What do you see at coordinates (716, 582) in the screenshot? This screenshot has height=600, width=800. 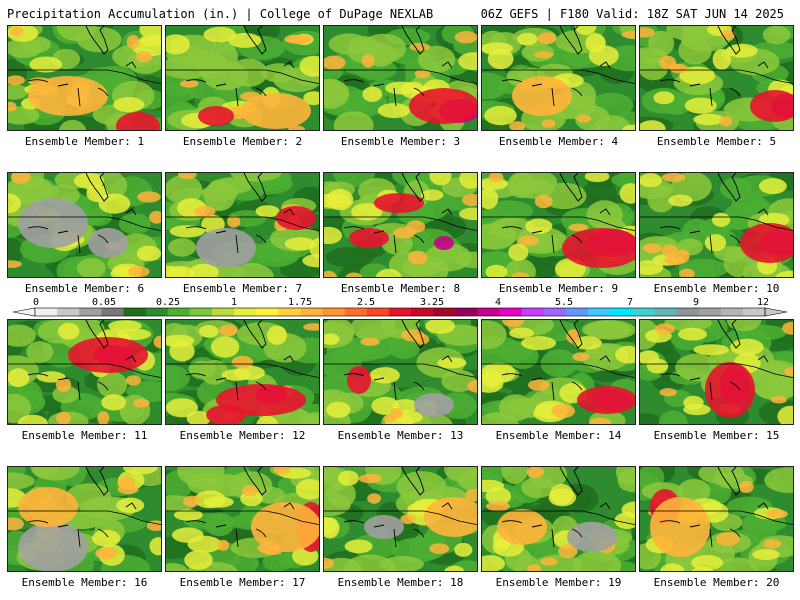 I see `ensemble-member-caption: Ensemble Member: 20` at bounding box center [716, 582].